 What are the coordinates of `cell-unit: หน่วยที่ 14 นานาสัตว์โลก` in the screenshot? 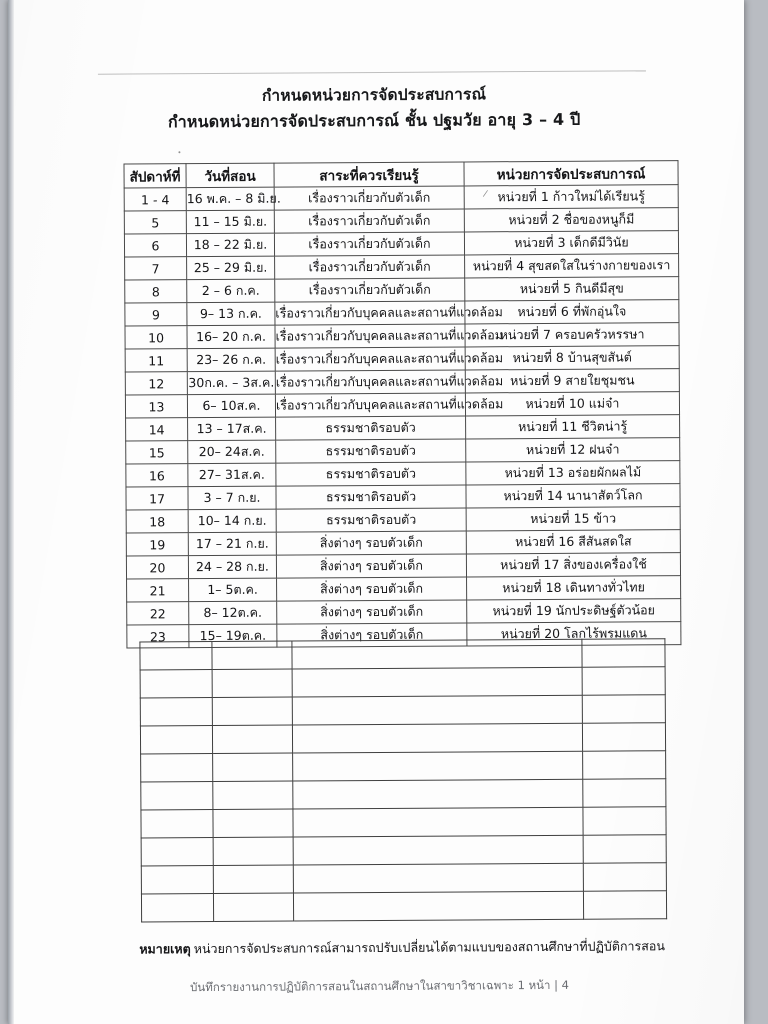 It's located at (573, 495).